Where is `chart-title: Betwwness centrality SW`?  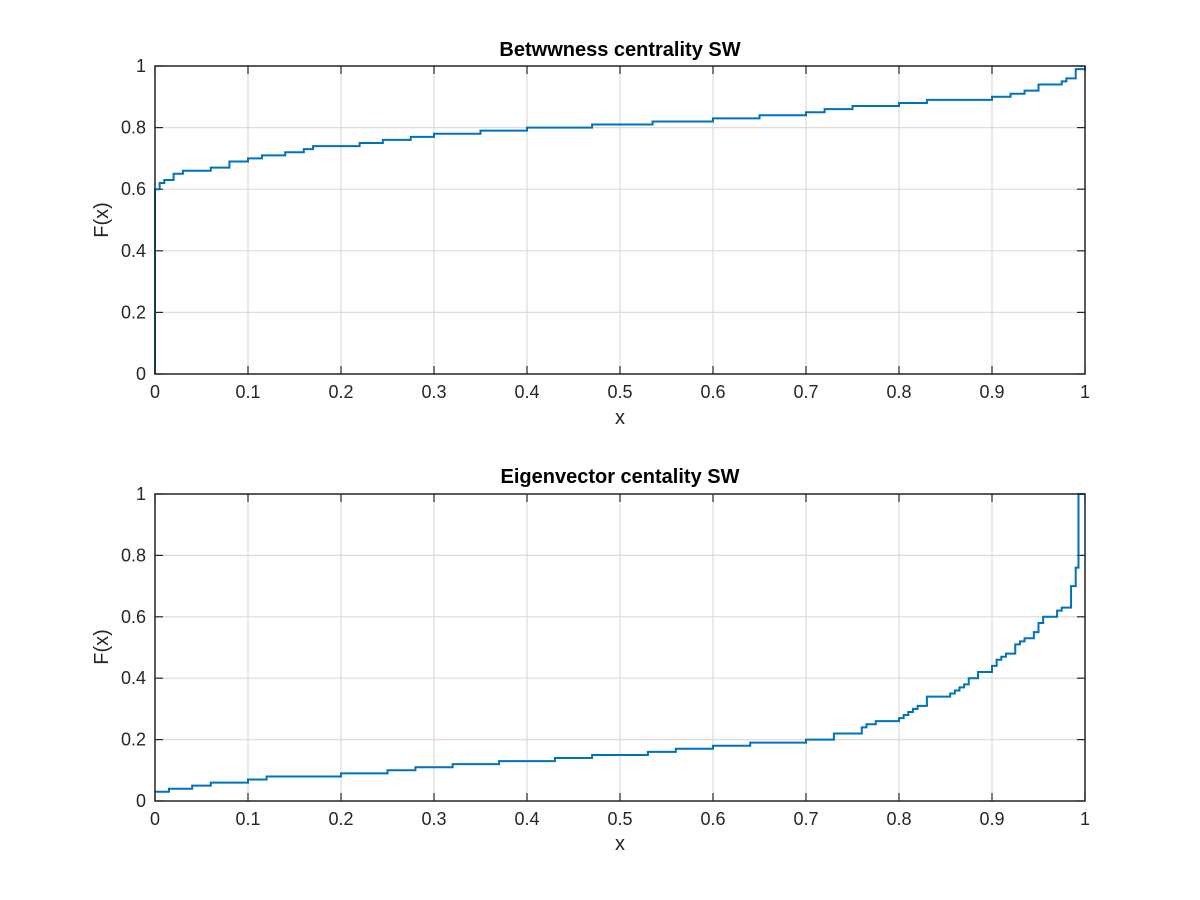
chart-title: Betwwness centrality SW is located at coordinates (619, 50).